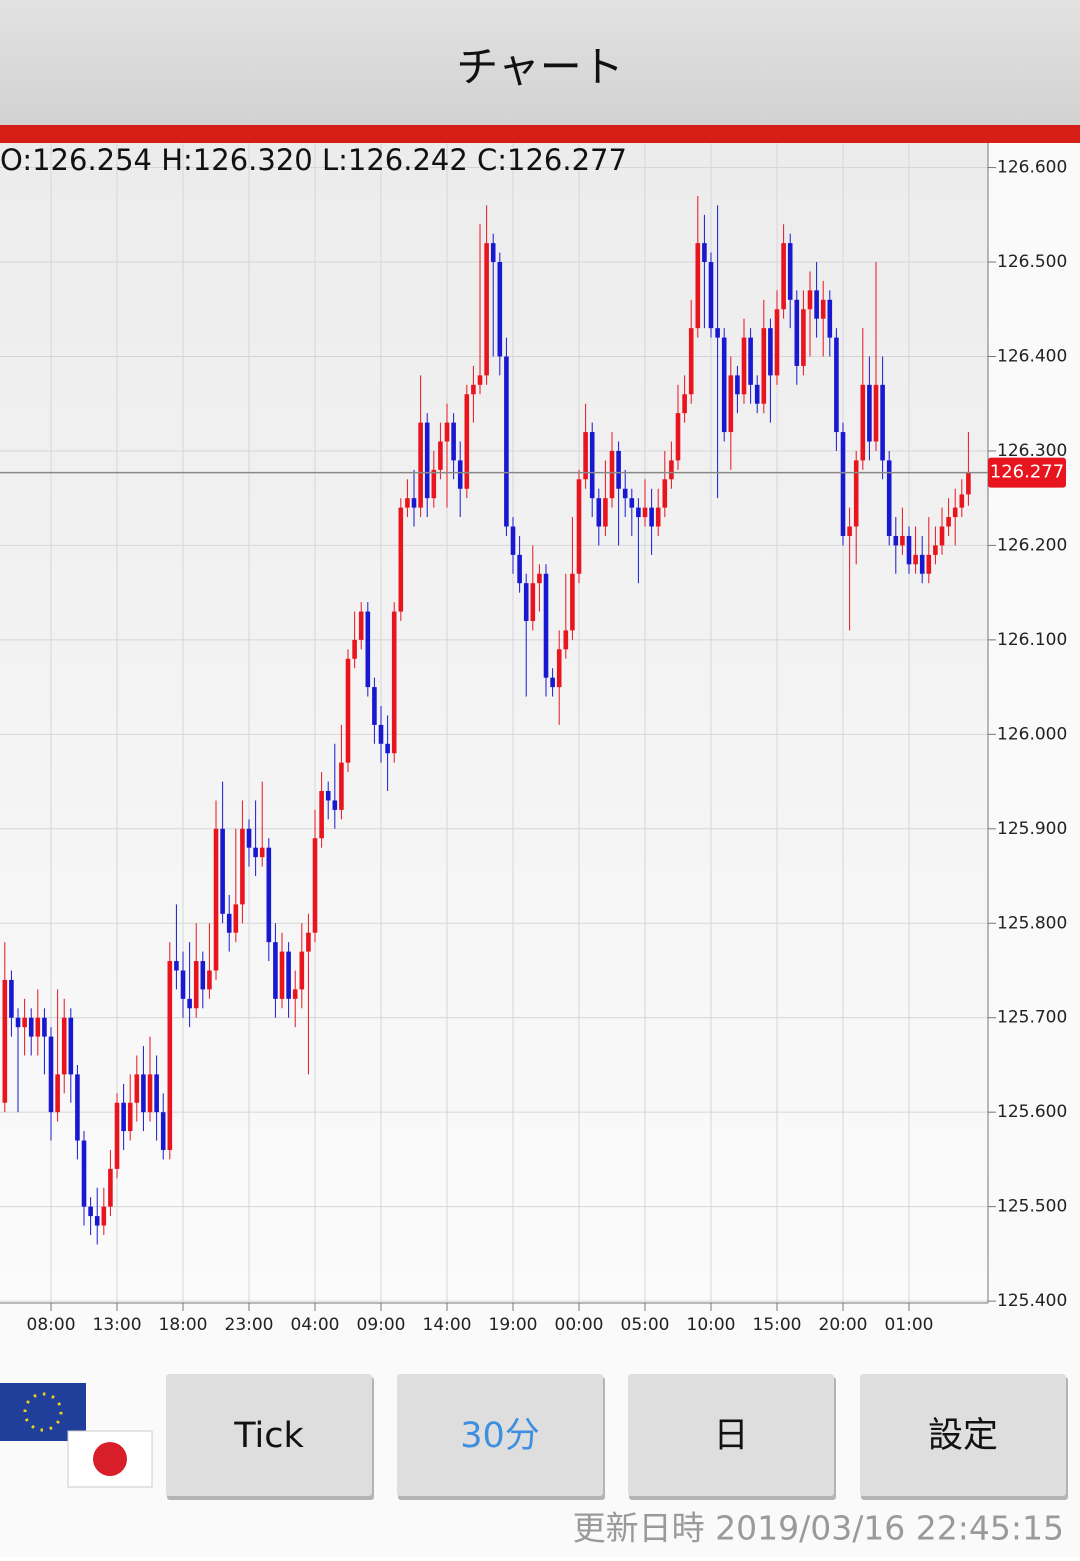 This screenshot has width=1080, height=1561. I want to click on x-tick-label: 00:00, so click(579, 1325).